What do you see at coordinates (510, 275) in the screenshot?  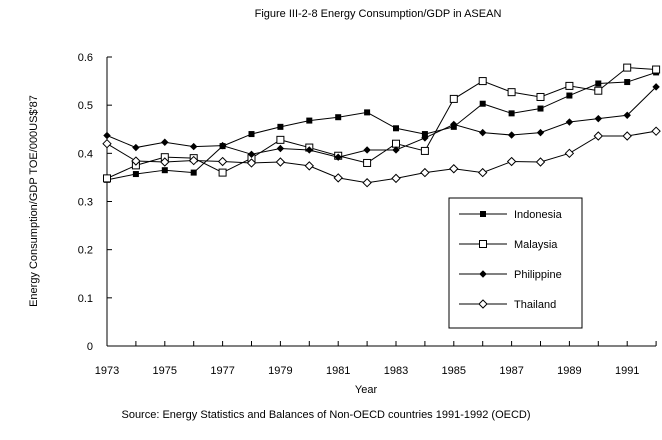 I see `legend-item-philippine: Philippine` at bounding box center [510, 275].